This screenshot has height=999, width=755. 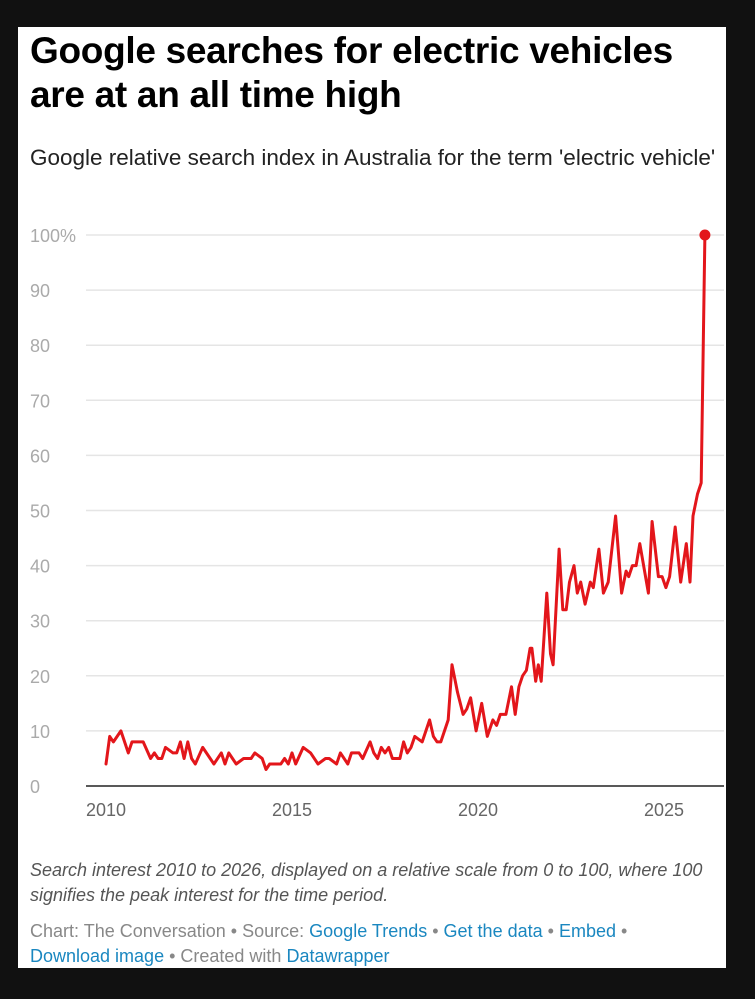 I want to click on y-tick-label: 80, so click(x=40, y=346).